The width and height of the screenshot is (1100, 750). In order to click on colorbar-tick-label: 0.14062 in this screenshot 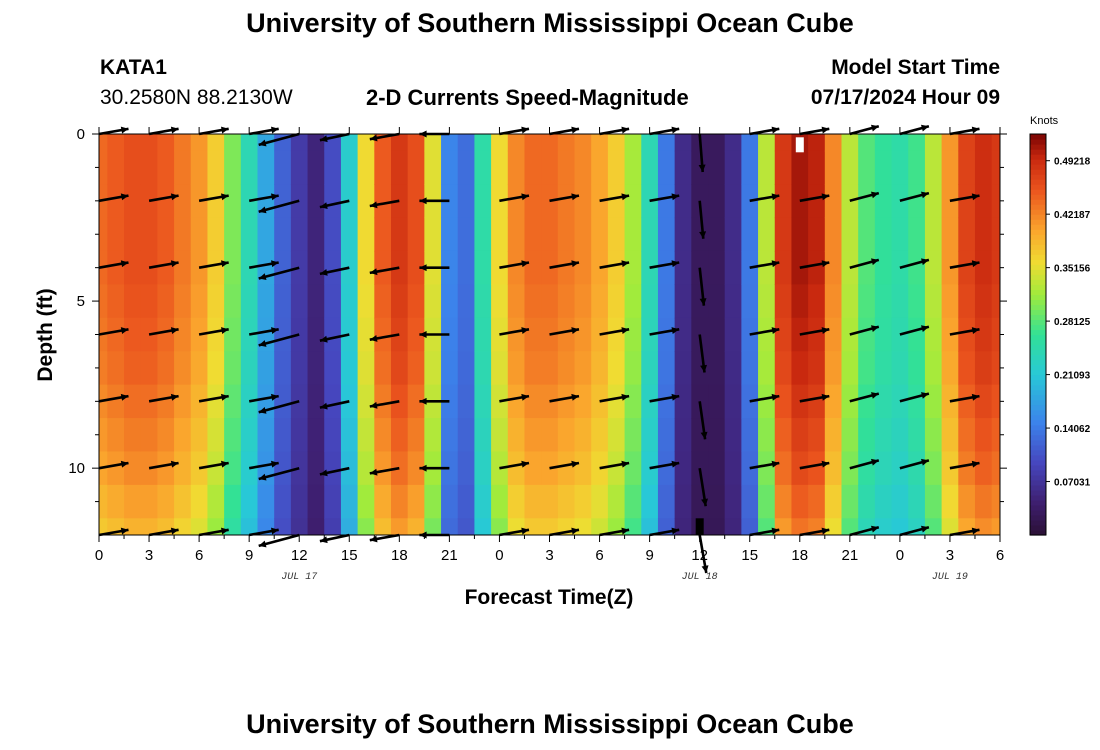, I will do `click(1072, 429)`.